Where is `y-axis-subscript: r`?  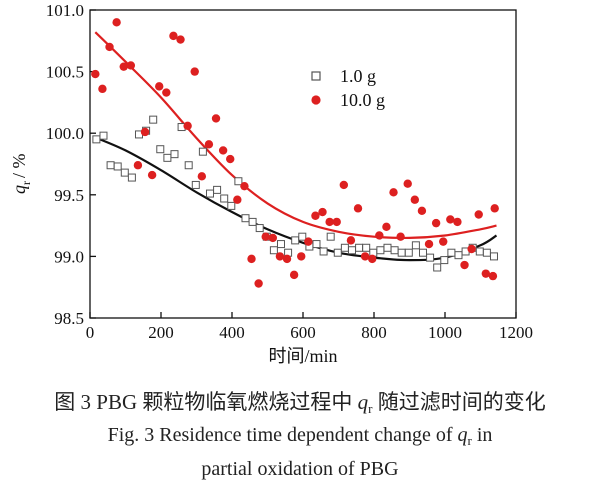 y-axis-subscript: r is located at coordinates (26, 183).